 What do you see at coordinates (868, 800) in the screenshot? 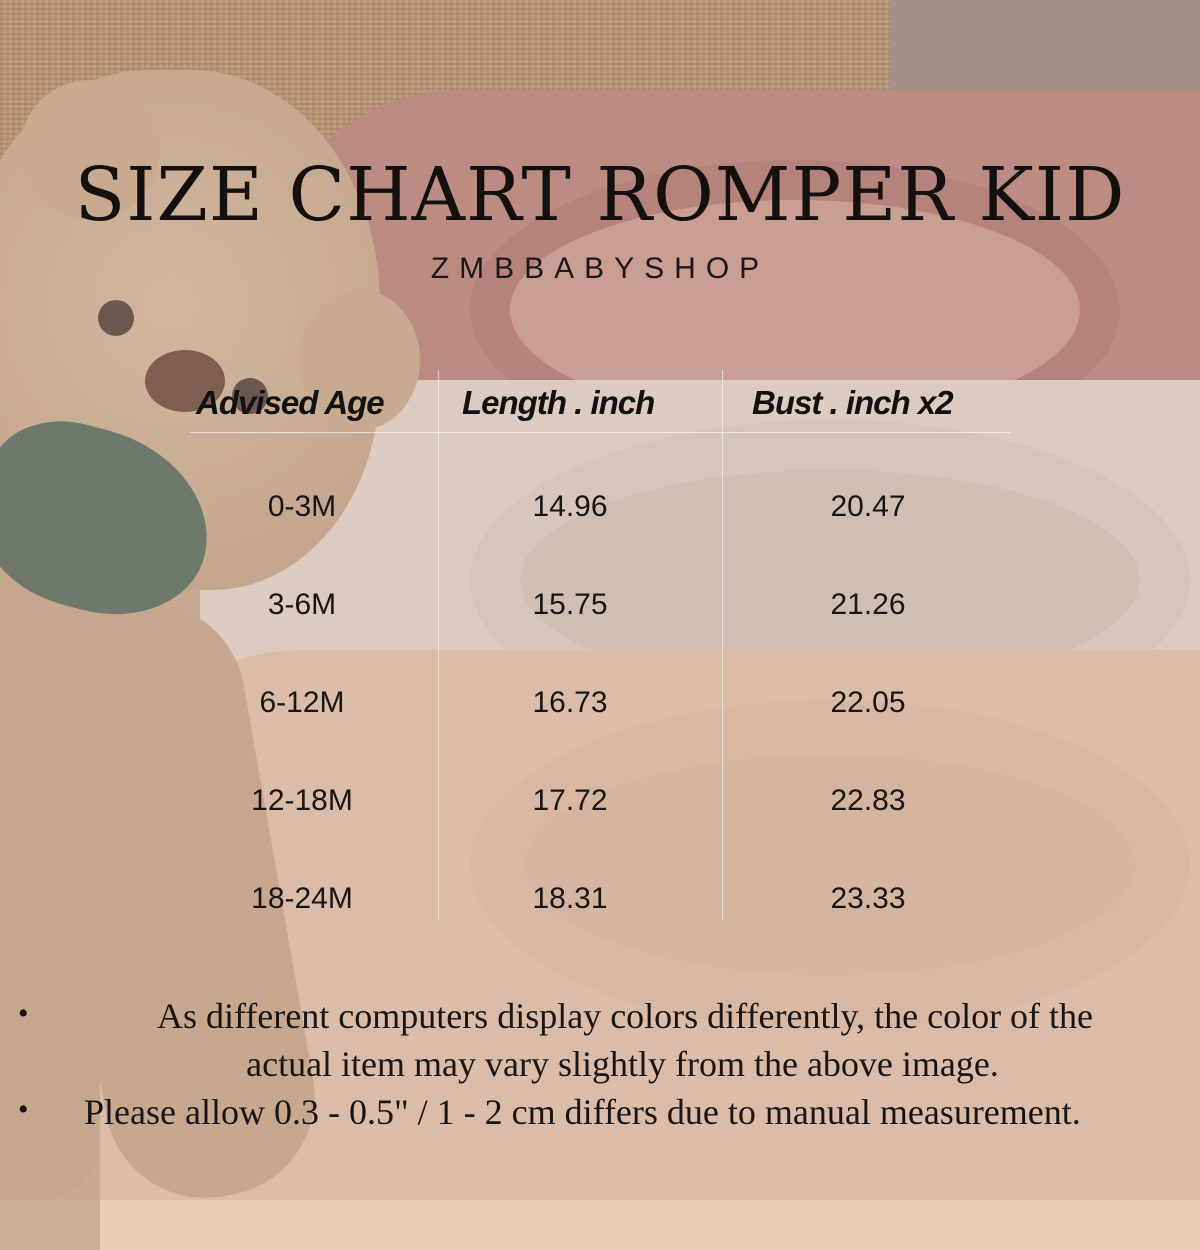
I see `bust-cell: 22.83` at bounding box center [868, 800].